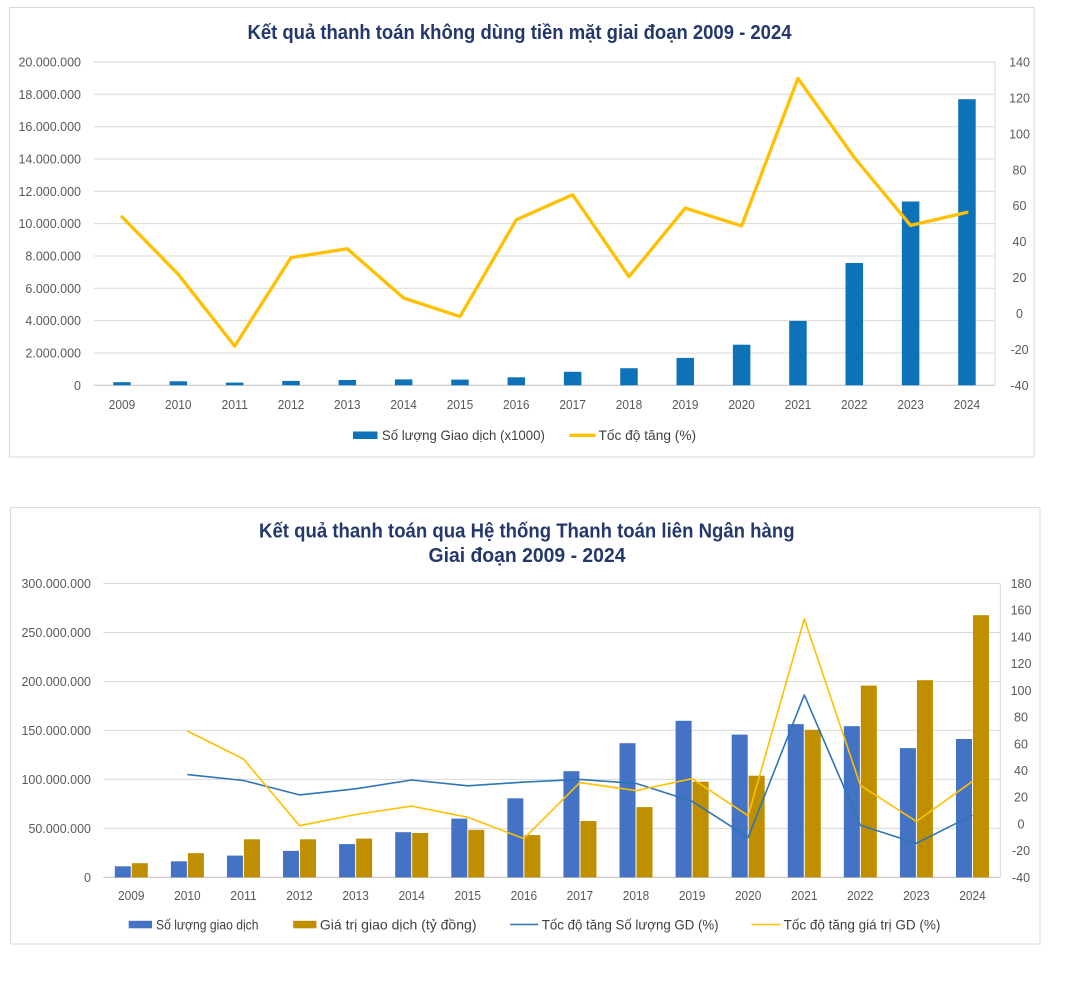 The image size is (1070, 987). Describe the element at coordinates (53, 257) in the screenshot. I see `svg-text: 8.000.000` at that location.